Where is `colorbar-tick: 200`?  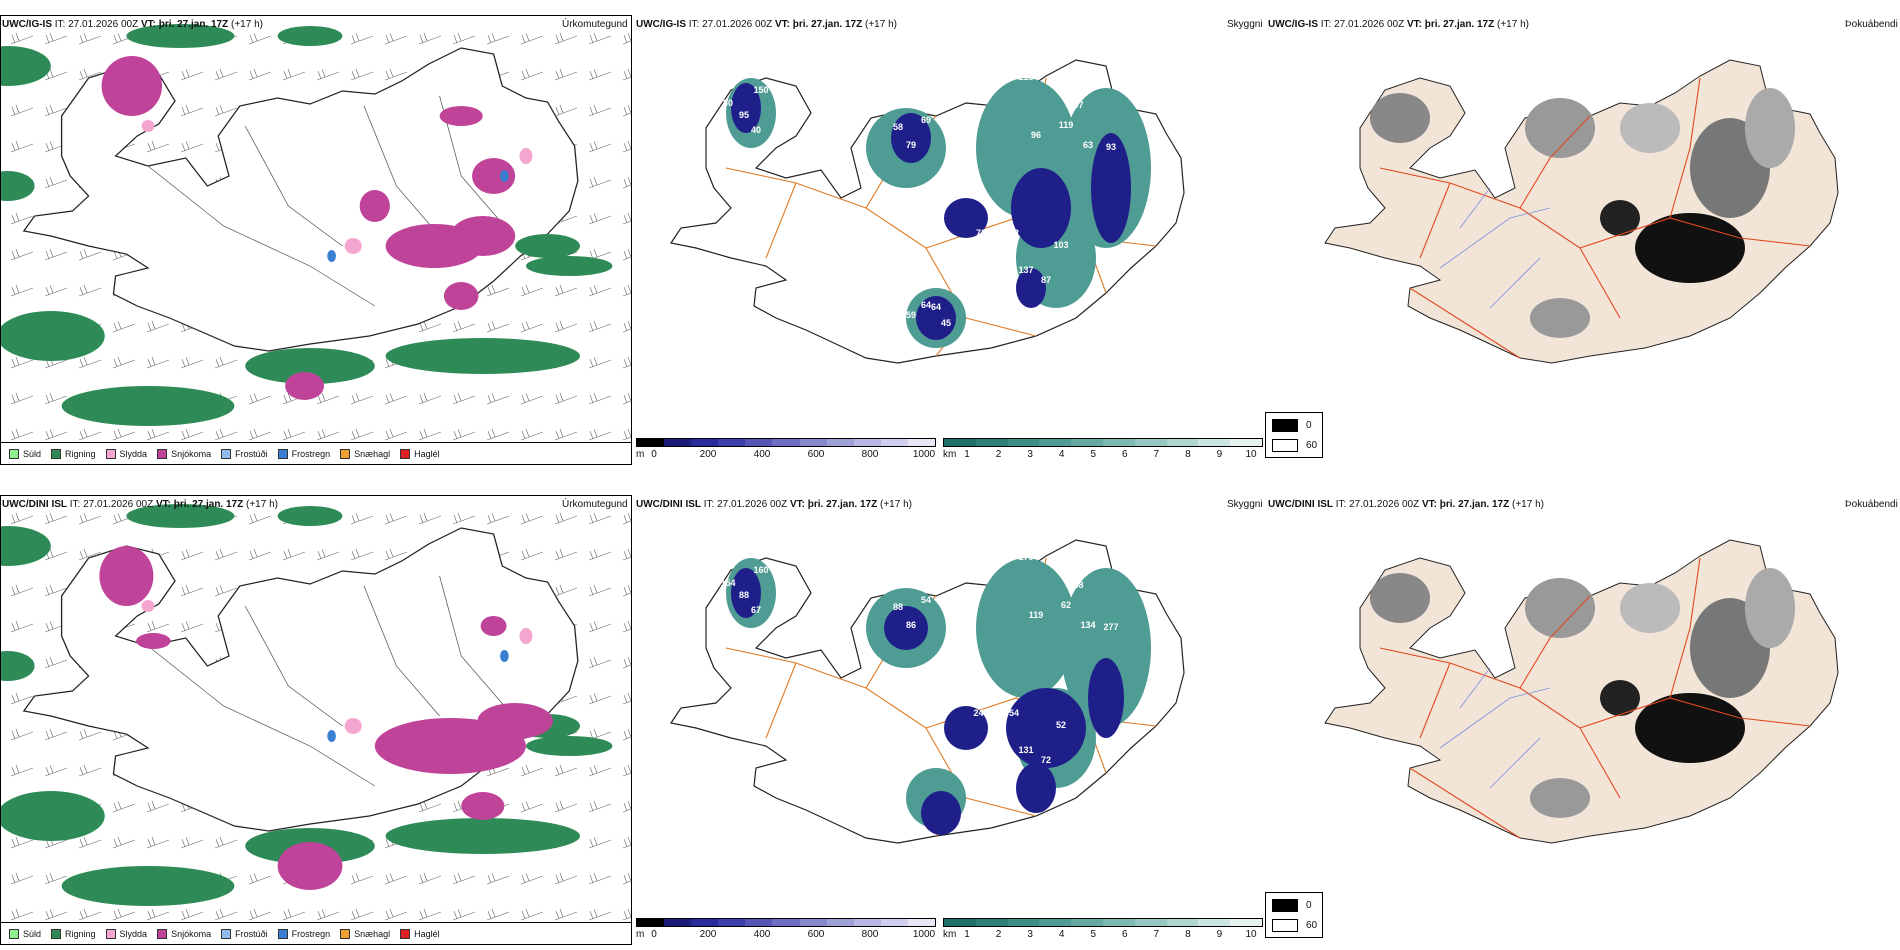
colorbar-tick: 200 is located at coordinates (708, 454).